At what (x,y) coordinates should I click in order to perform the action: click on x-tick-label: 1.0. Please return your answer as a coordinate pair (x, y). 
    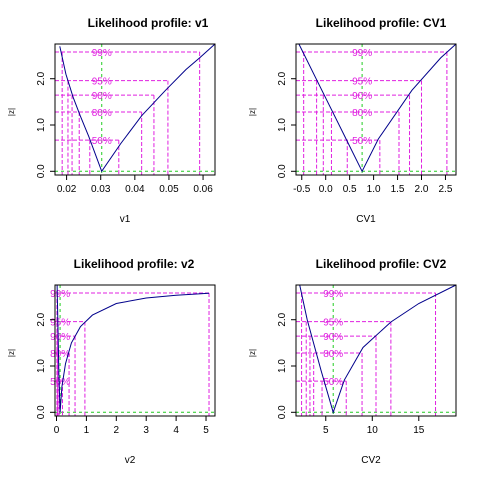
    Looking at the image, I should click on (374, 189).